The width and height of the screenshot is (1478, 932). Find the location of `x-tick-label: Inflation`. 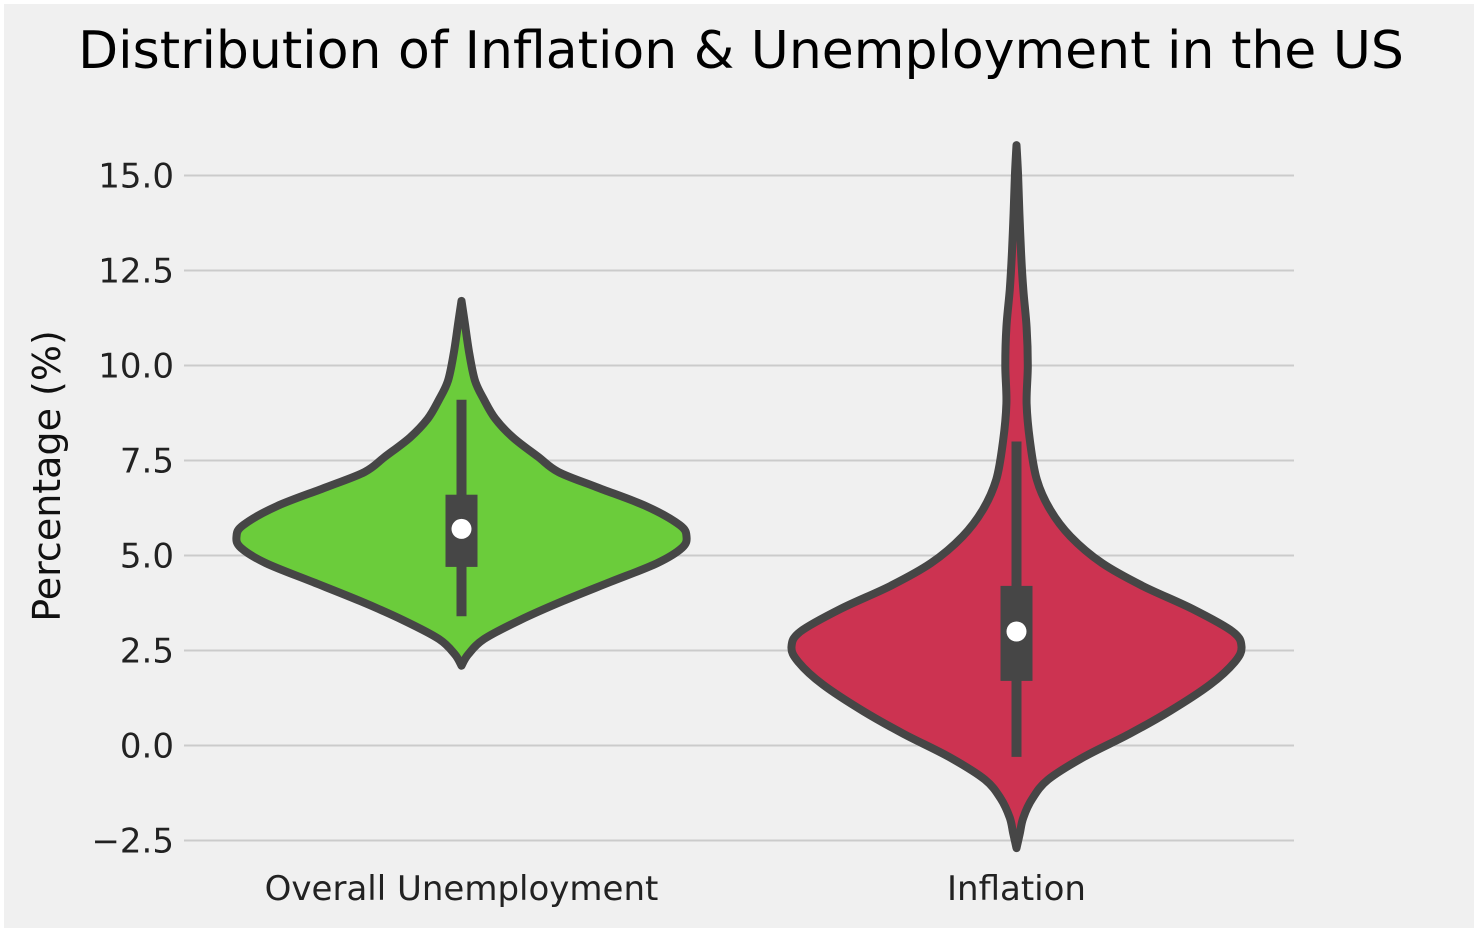

x-tick-label: Inflation is located at coordinates (1016, 889).